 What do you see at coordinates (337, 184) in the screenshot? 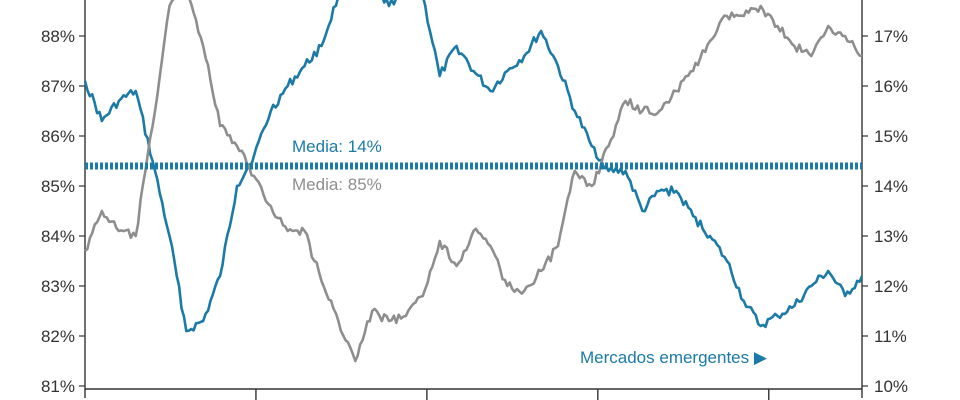
I see `mean-label-gray: Media: 85%` at bounding box center [337, 184].